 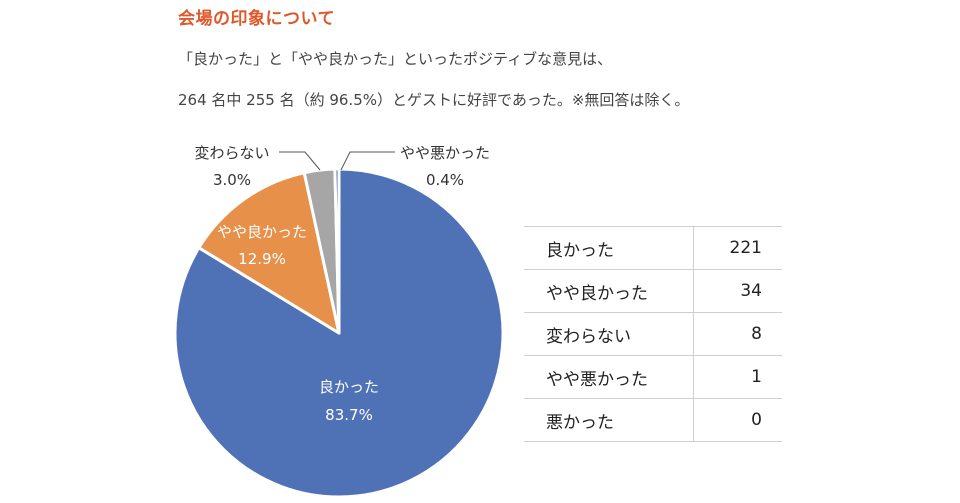 I want to click on slice-value-label: 12.9%, so click(x=262, y=259).